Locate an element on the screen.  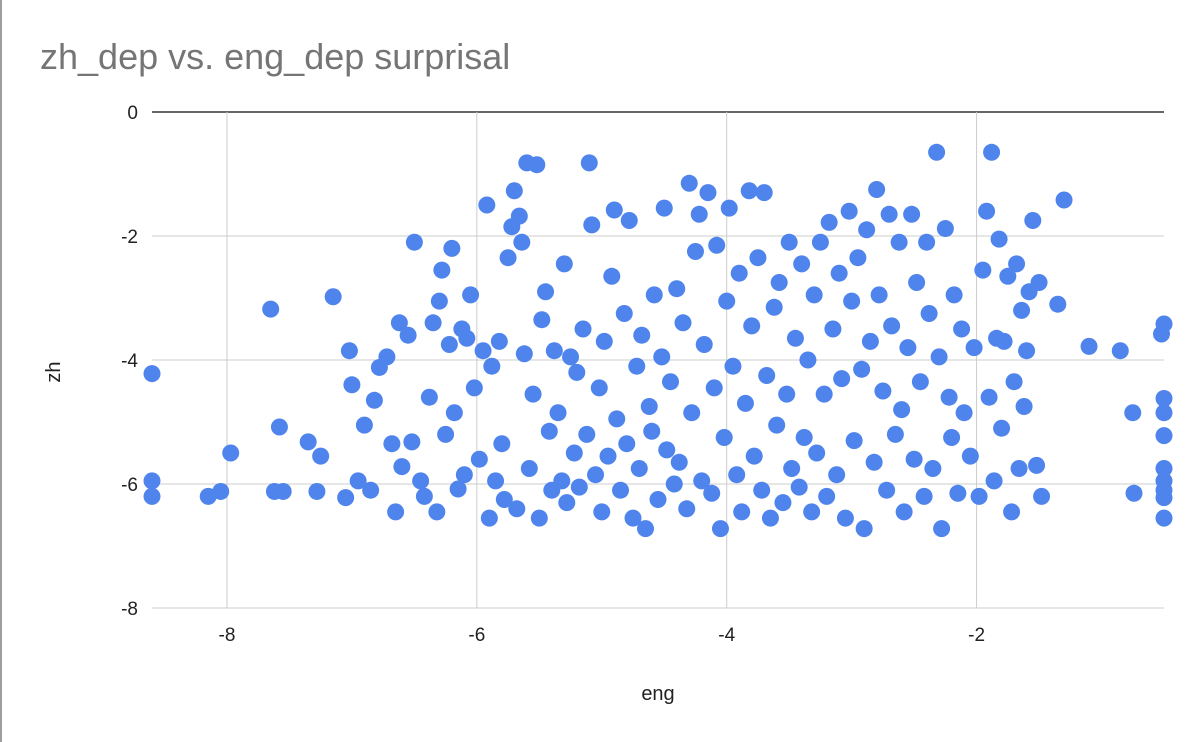
y-tick-label: -6 is located at coordinates (129, 485).